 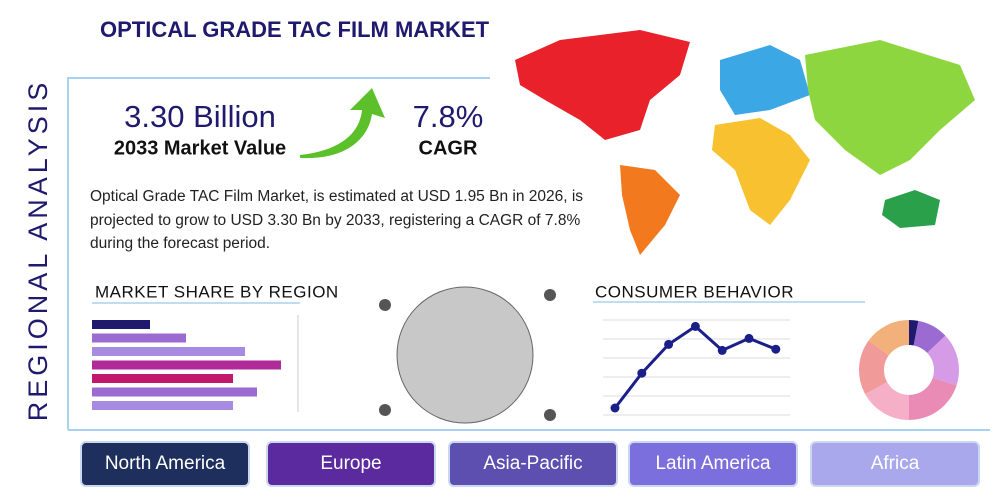 What do you see at coordinates (650, 210) in the screenshot?
I see `south-america` at bounding box center [650, 210].